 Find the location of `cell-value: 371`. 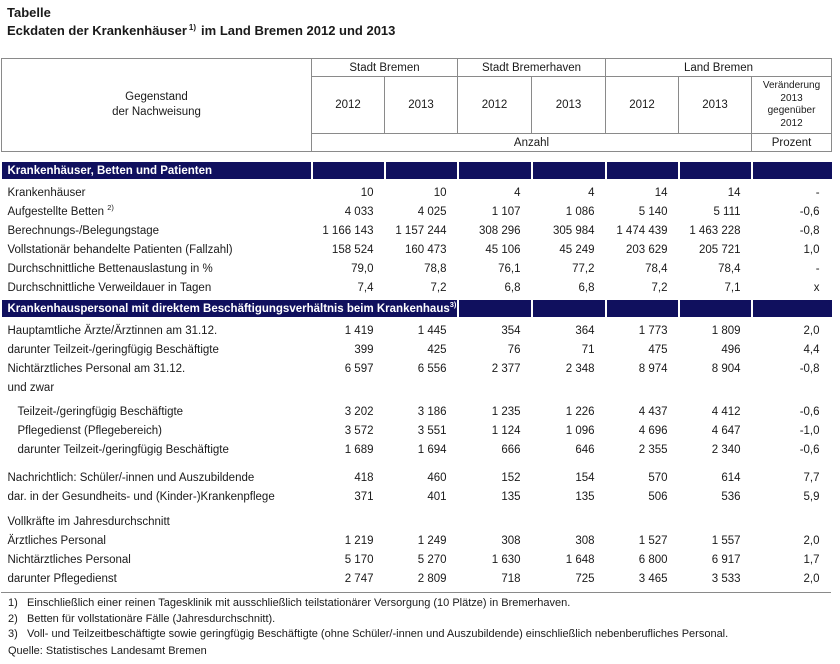

cell-value: 371 is located at coordinates (364, 496).